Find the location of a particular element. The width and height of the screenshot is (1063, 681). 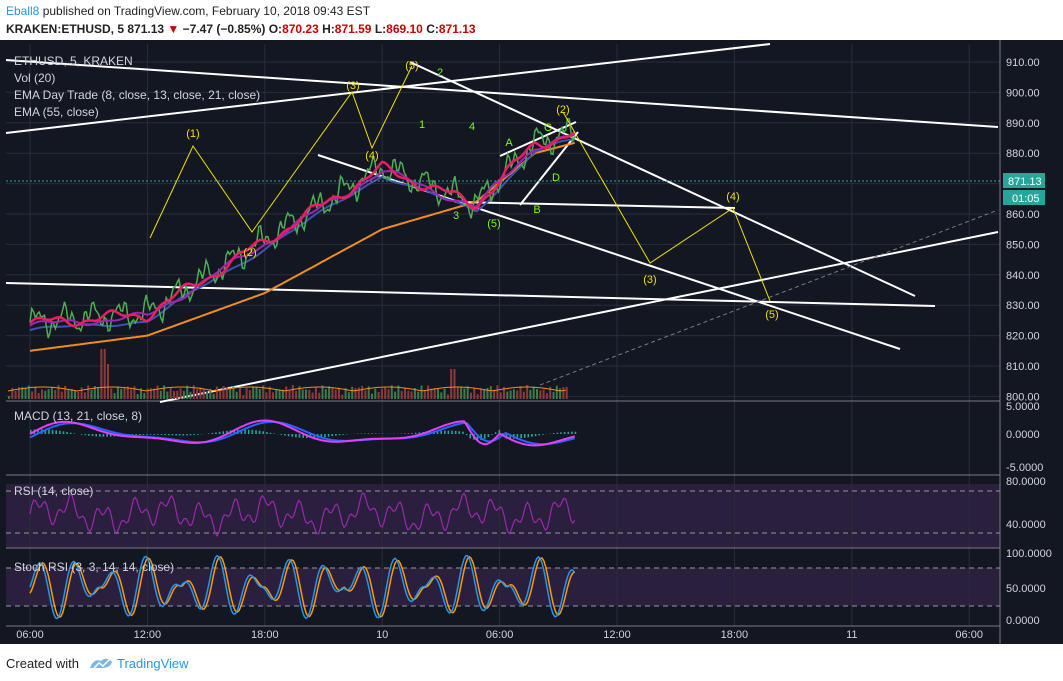

tradingview-link: TradingView is located at coordinates (153, 663).